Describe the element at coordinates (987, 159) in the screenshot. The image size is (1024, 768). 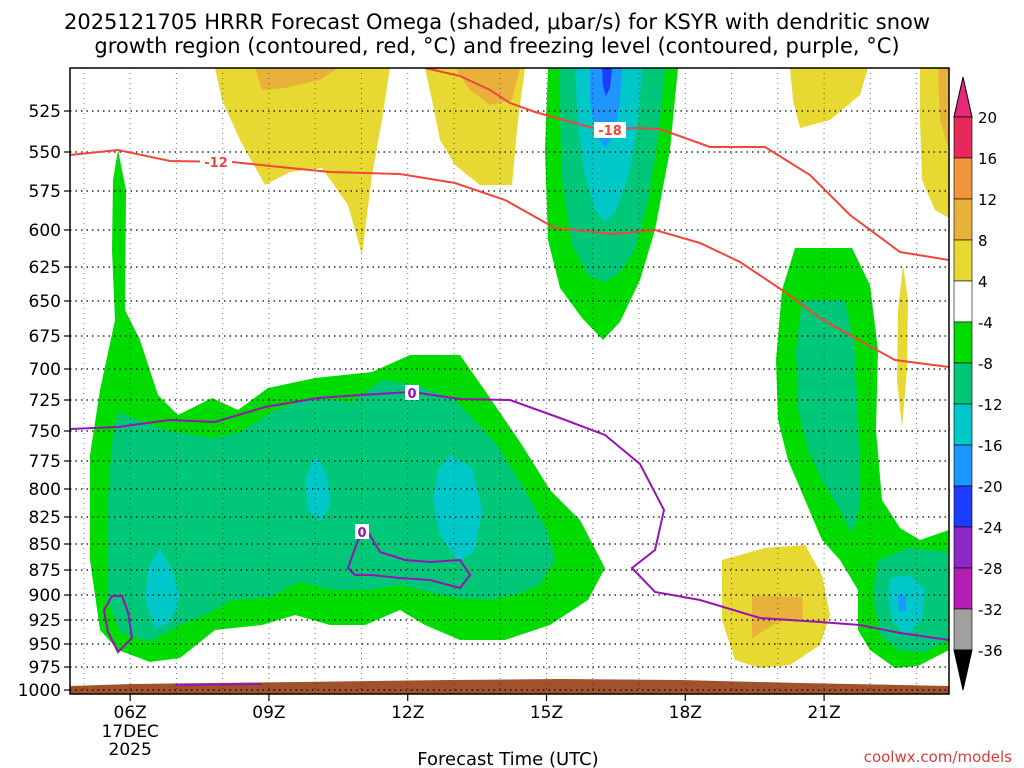
I see `colorbar-label-1: 16` at that location.